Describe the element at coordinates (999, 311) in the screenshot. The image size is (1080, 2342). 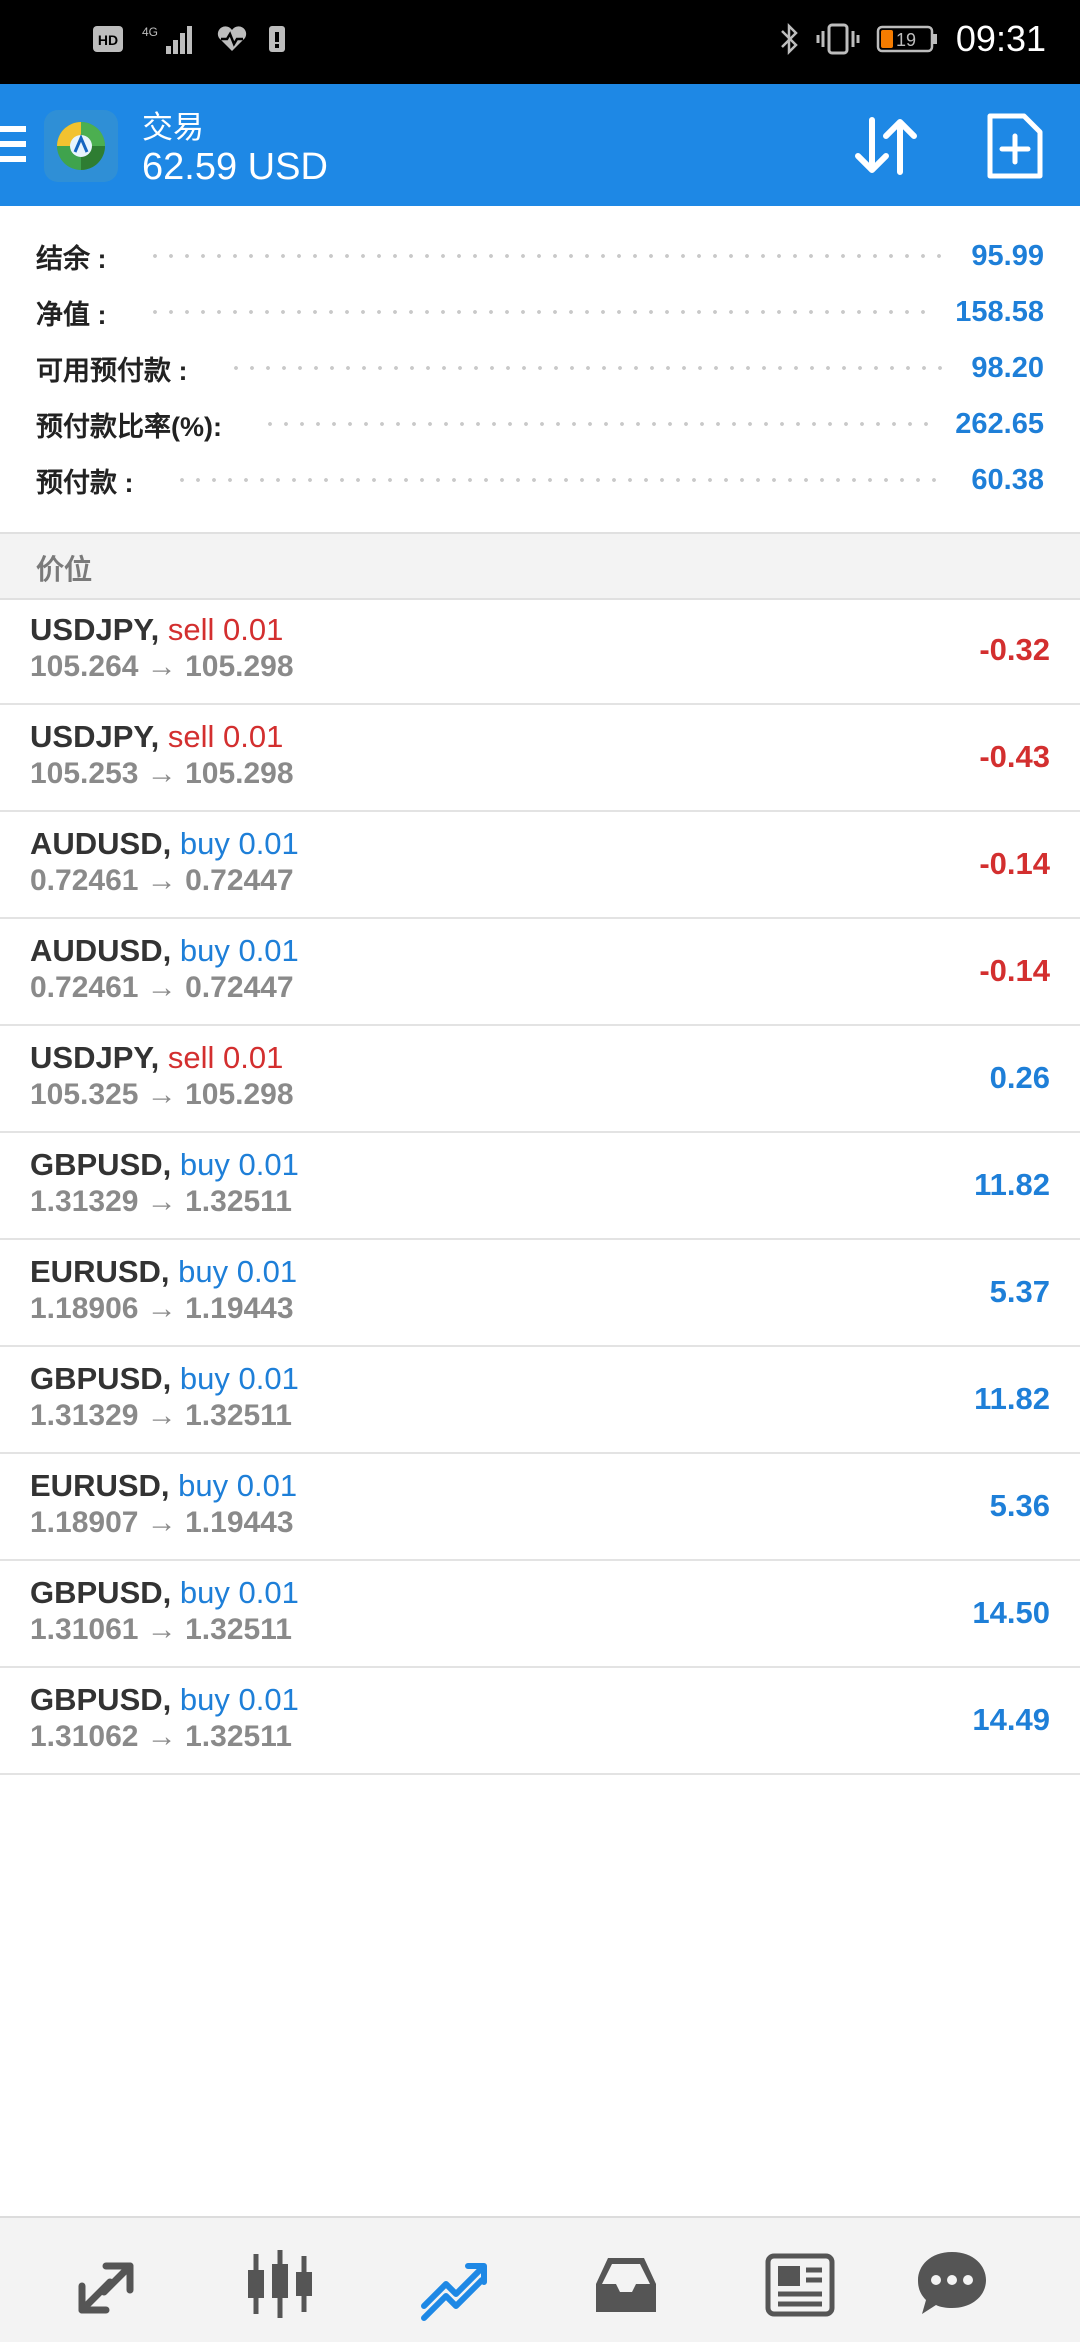
I see `summary-value: 158.58` at that location.